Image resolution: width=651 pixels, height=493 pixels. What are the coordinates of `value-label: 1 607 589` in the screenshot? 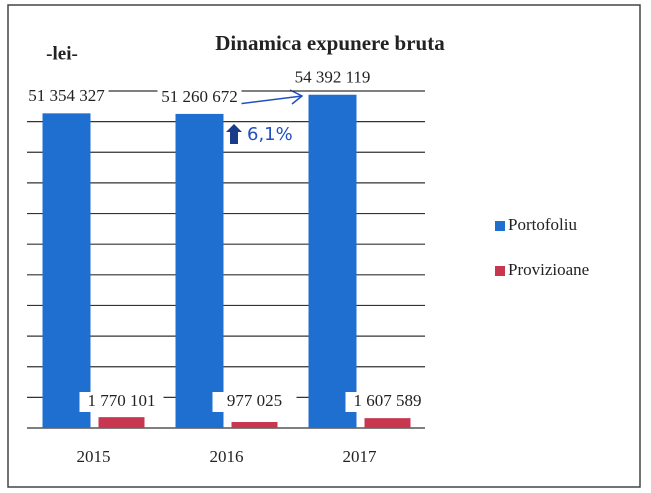 It's located at (388, 400).